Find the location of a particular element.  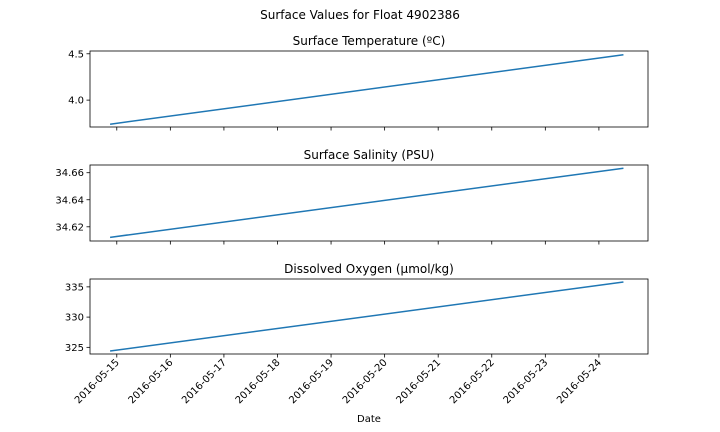

y-tick-label: 34.64 is located at coordinates (69, 200).